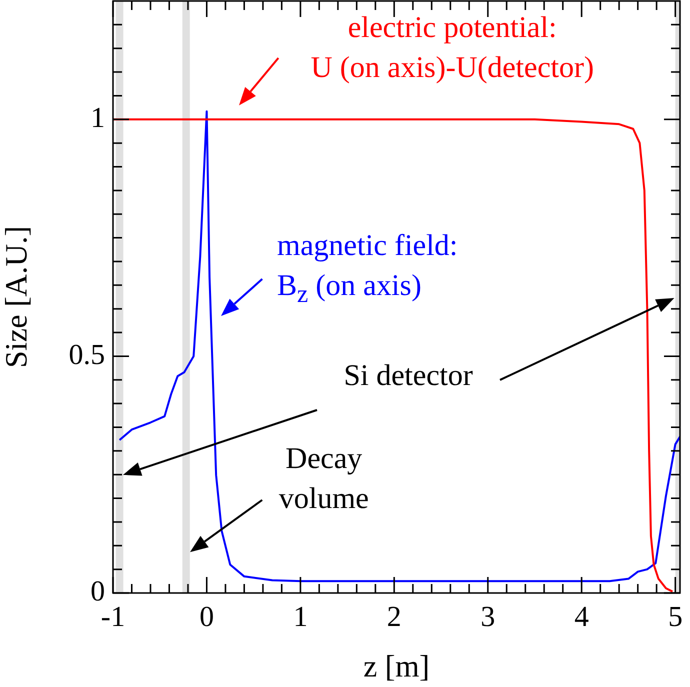  What do you see at coordinates (582, 617) in the screenshot?
I see `x-tick-label: 4` at bounding box center [582, 617].